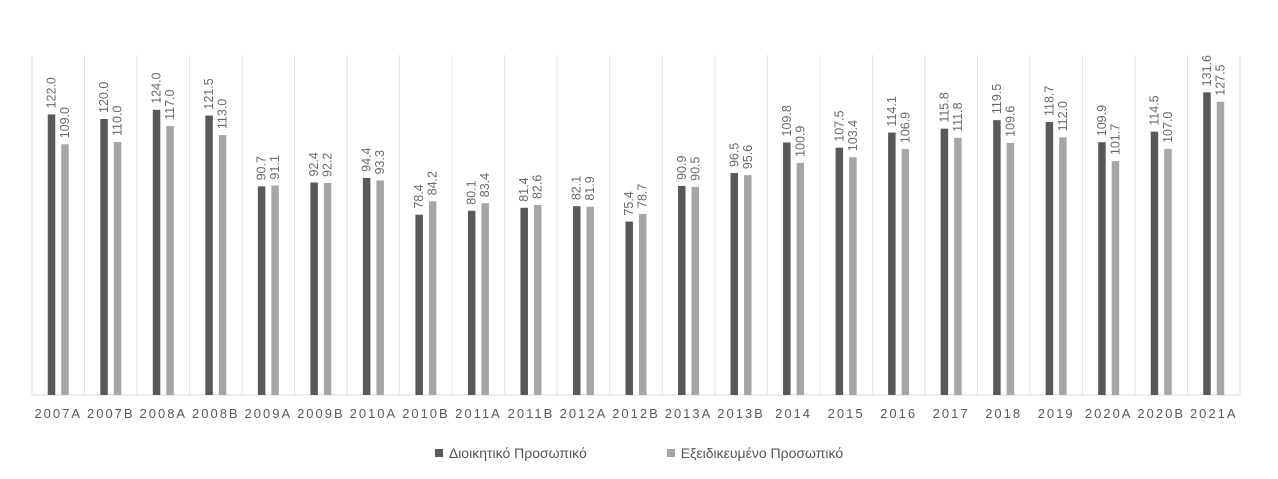 The image size is (1278, 479). Describe the element at coordinates (892, 111) in the screenshot. I see `data-label-series-1: 114.1` at that location.